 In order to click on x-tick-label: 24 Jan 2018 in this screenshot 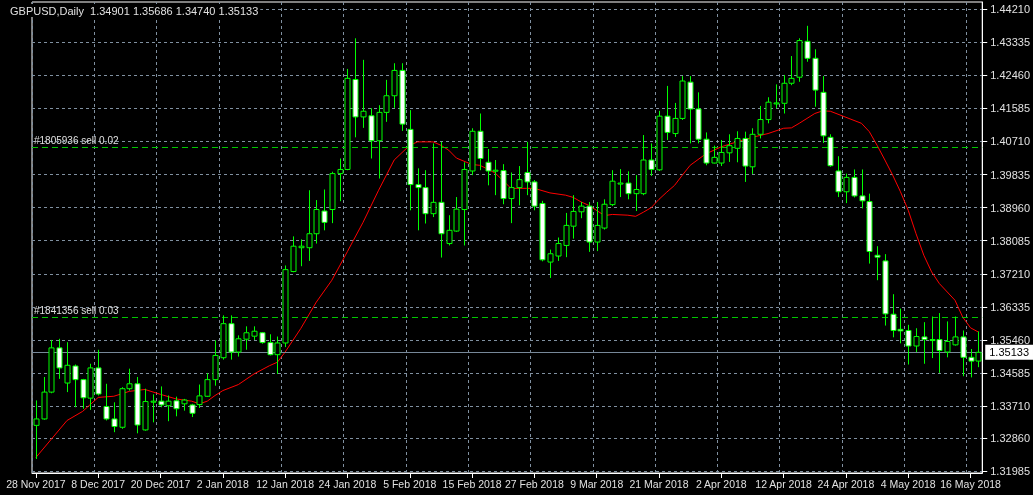, I will do `click(347, 483)`.